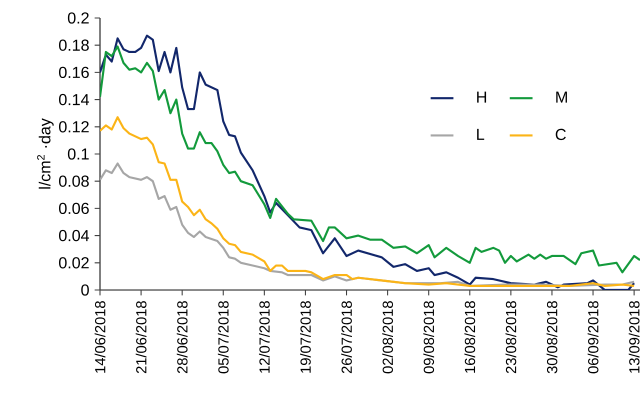 This screenshot has width=640, height=416. I want to click on legend-label: H, so click(481, 97).